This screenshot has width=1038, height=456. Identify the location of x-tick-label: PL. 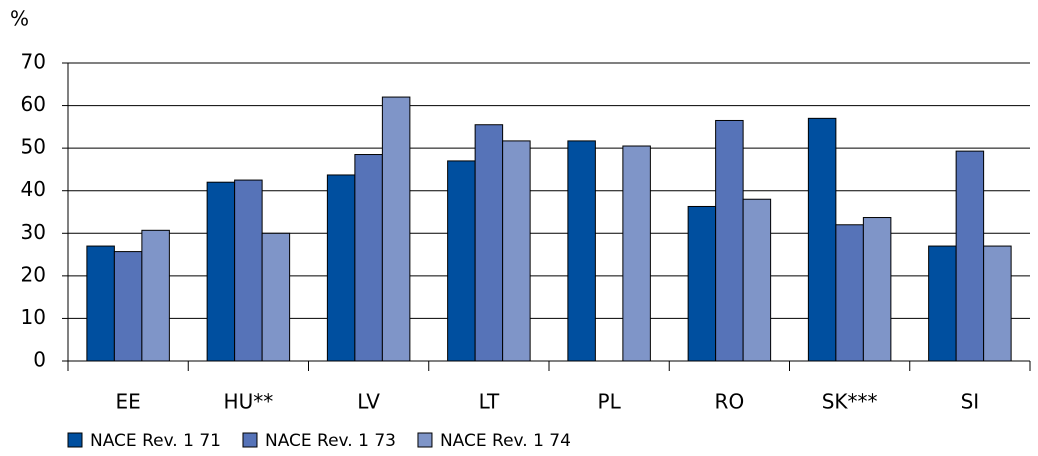
(610, 402).